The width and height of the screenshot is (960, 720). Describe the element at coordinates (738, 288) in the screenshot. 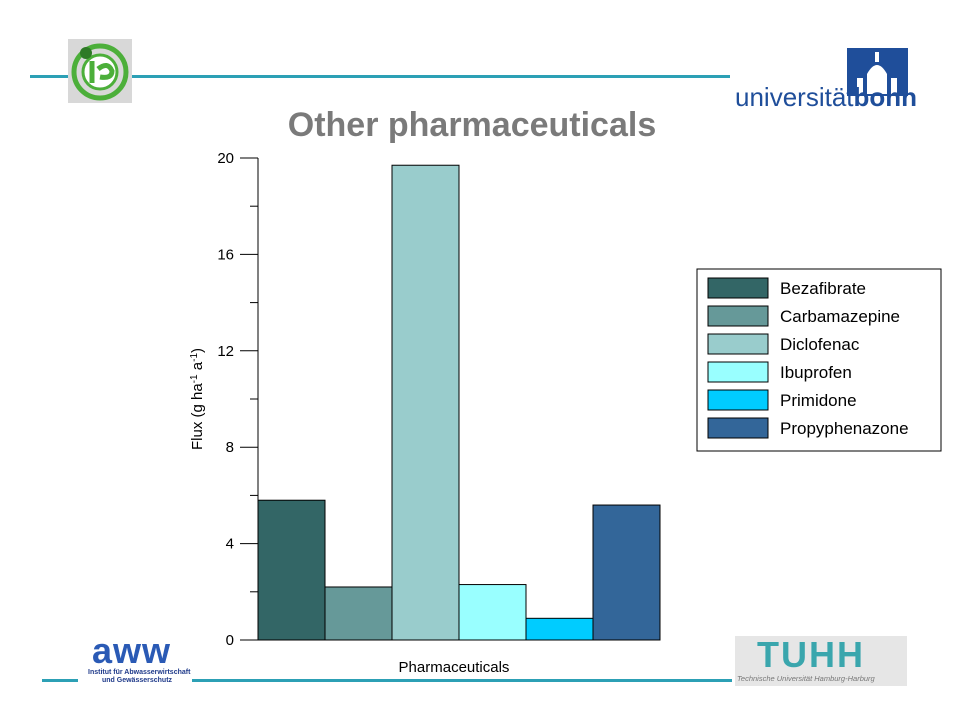

I see `legend-swatch-bezafibrate` at that location.